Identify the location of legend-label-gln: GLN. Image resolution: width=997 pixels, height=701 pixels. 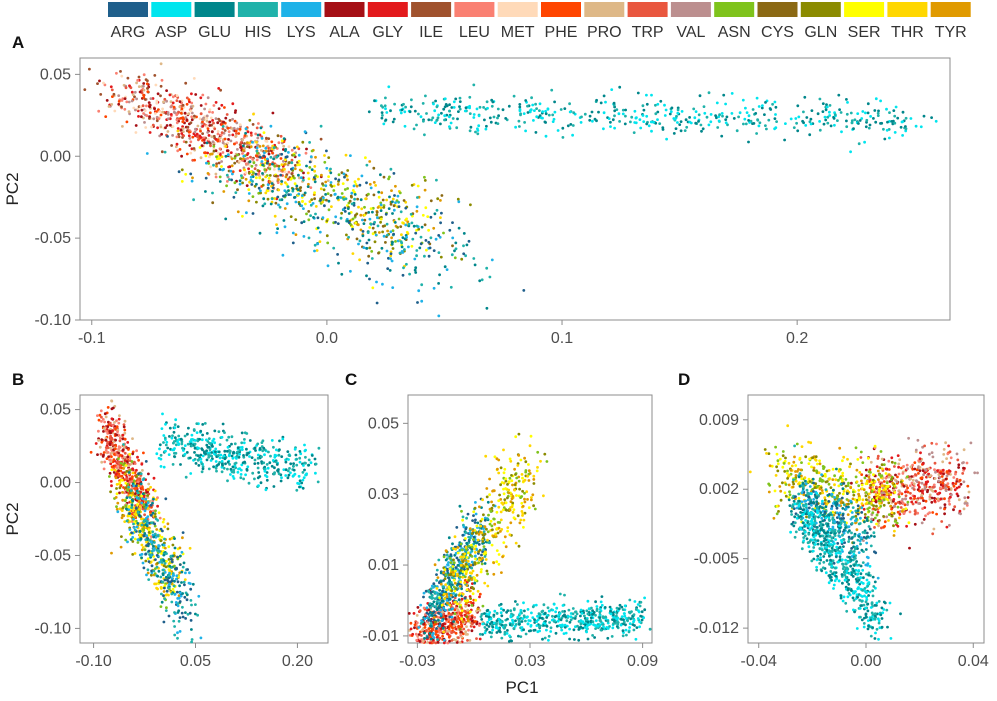
(820, 32).